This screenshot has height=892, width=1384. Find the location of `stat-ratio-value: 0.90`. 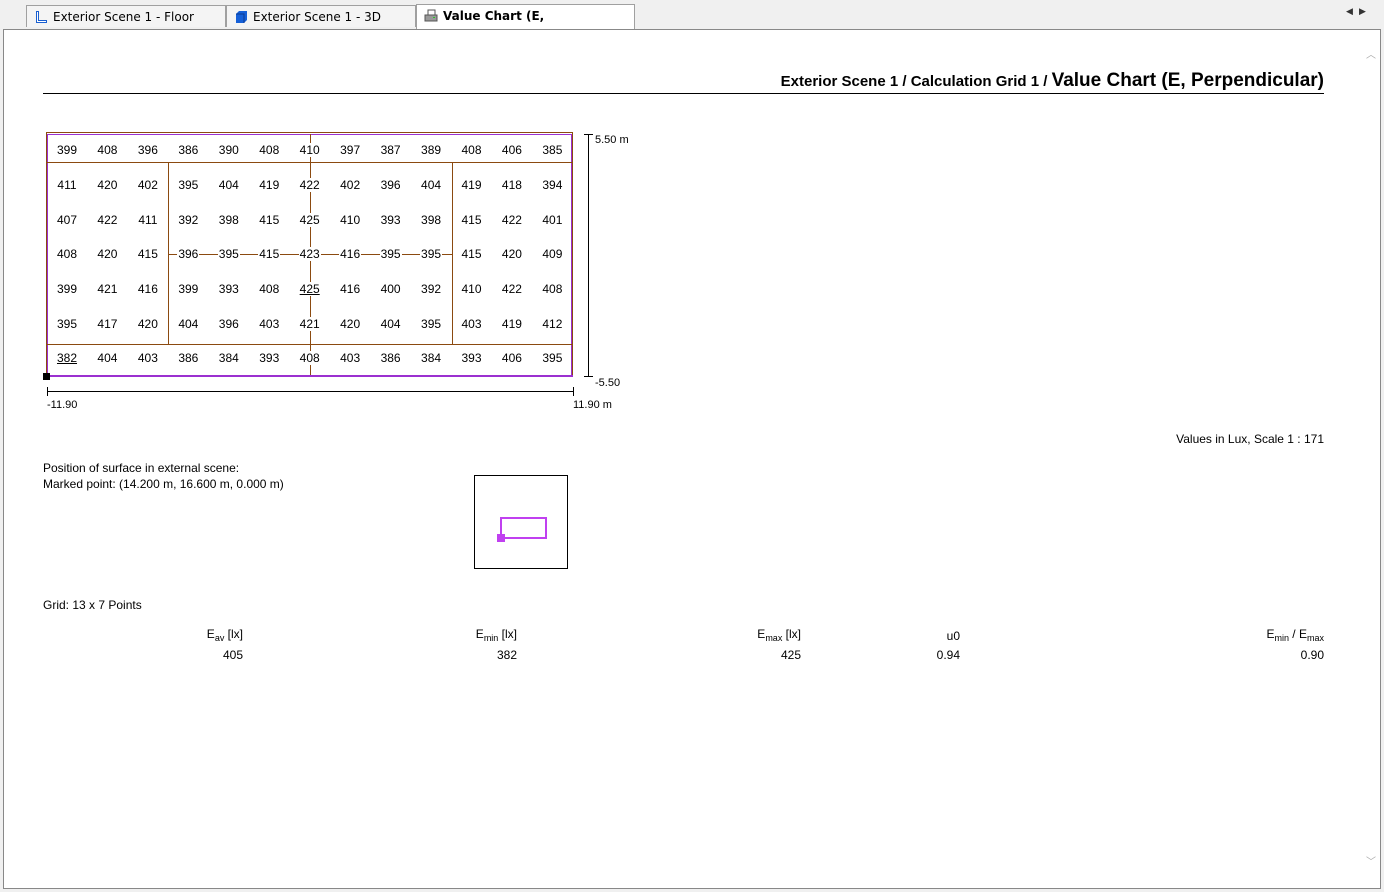

stat-ratio-value: 0.90 is located at coordinates (1312, 655).